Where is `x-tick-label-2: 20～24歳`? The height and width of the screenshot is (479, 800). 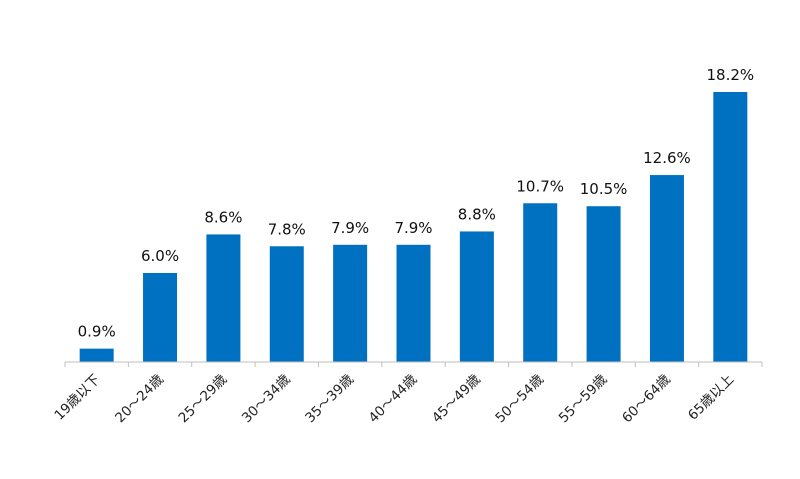 x-tick-label-2: 20～24歳 is located at coordinates (139, 398).